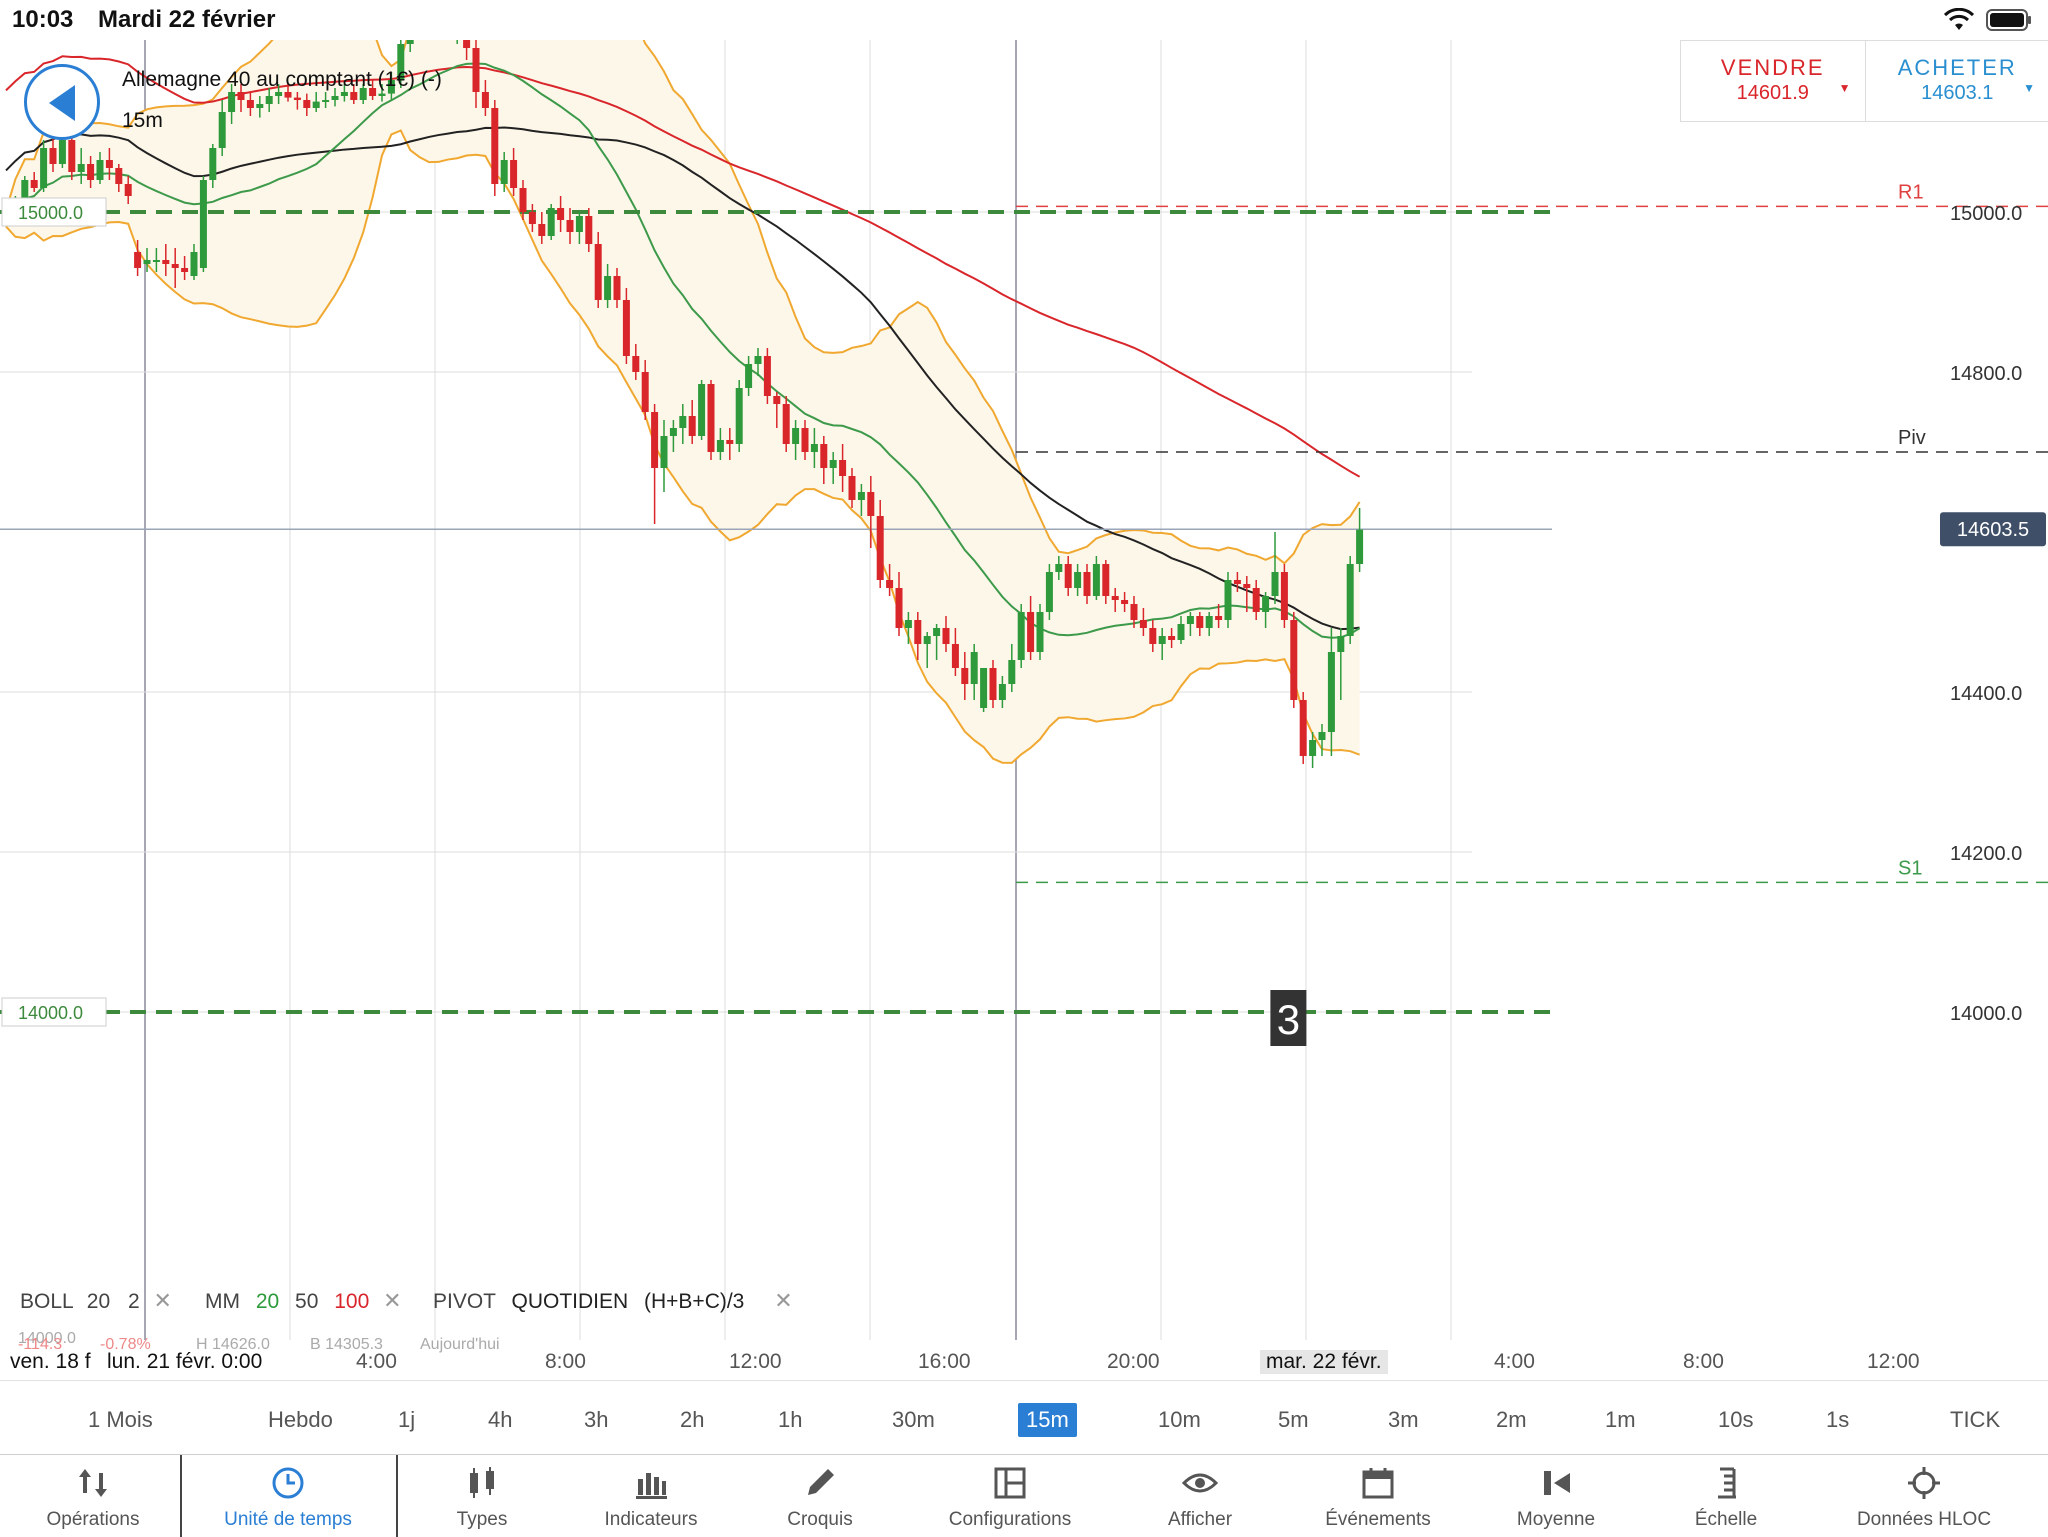 The height and width of the screenshot is (1537, 2048). I want to click on legend-mm-p1: 20, so click(267, 1301).